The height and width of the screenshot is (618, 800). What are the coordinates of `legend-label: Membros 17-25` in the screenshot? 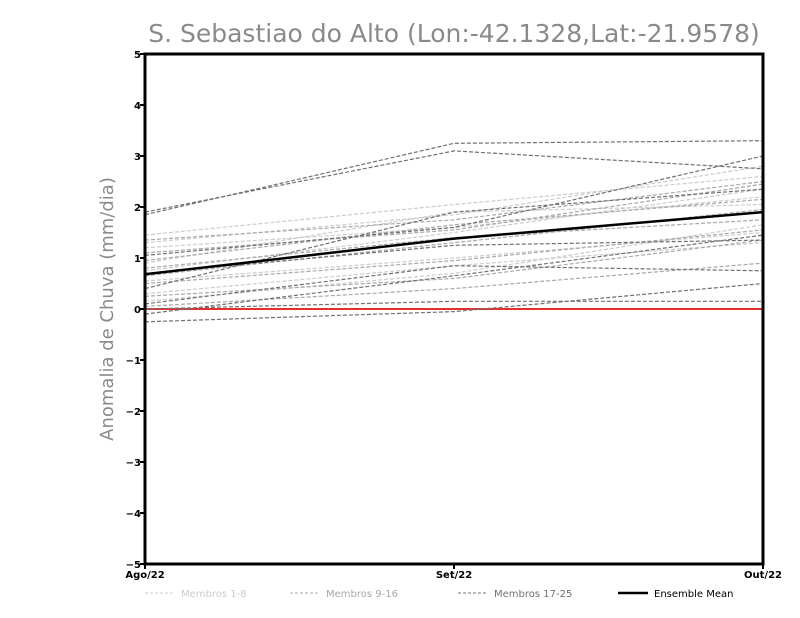 It's located at (533, 594).